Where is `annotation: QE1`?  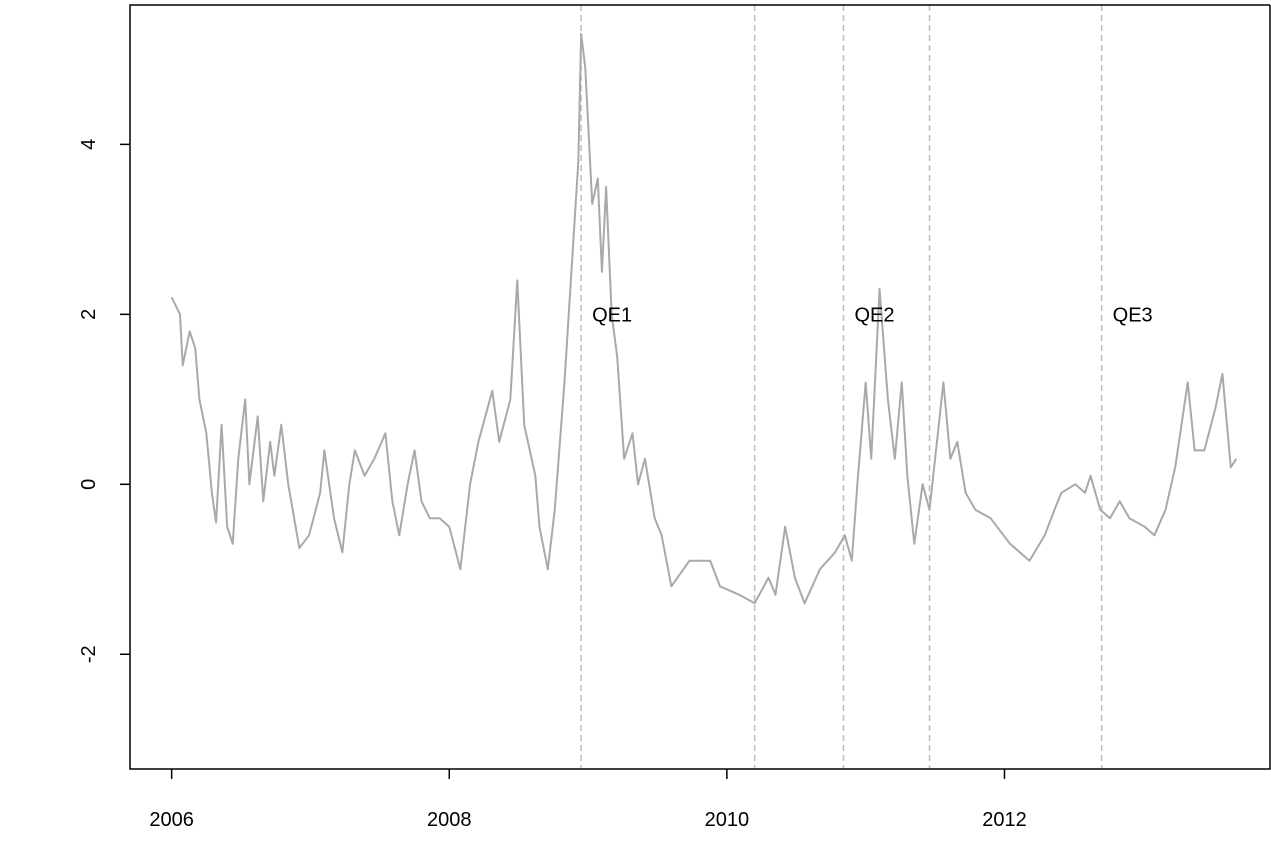
annotation: QE1 is located at coordinates (612, 315).